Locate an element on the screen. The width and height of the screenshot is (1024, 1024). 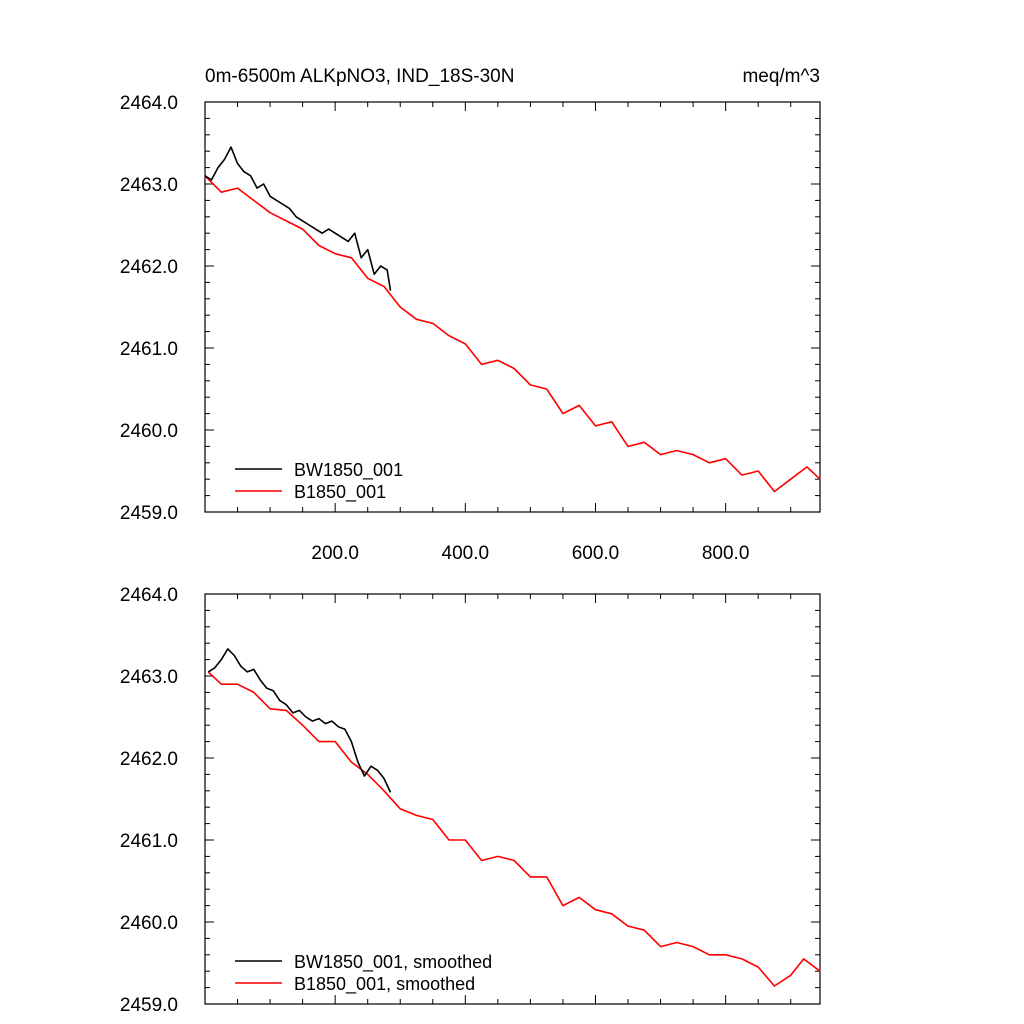
x-tick-label: 400.0 is located at coordinates (466, 553).